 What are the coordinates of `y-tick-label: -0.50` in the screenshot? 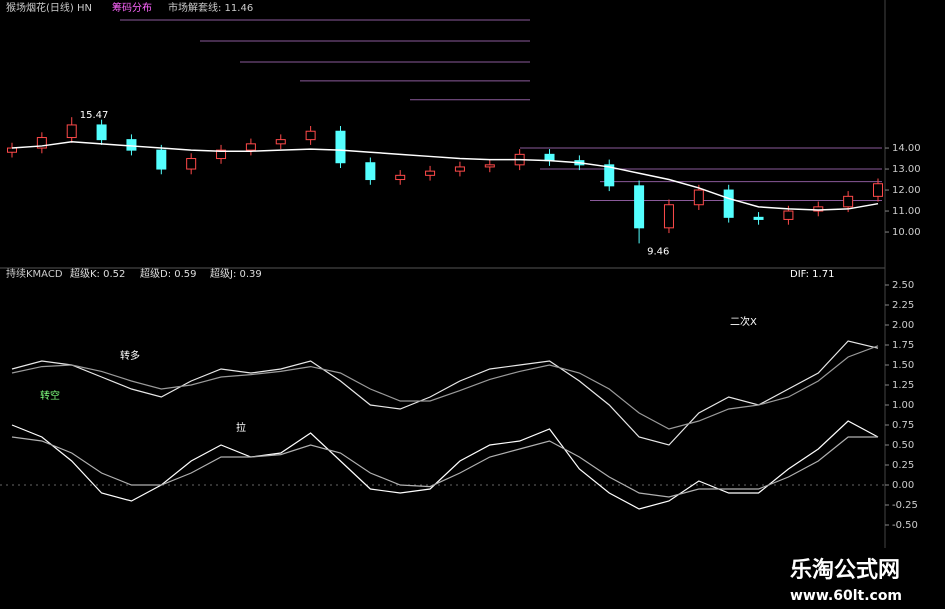 It's located at (905, 525).